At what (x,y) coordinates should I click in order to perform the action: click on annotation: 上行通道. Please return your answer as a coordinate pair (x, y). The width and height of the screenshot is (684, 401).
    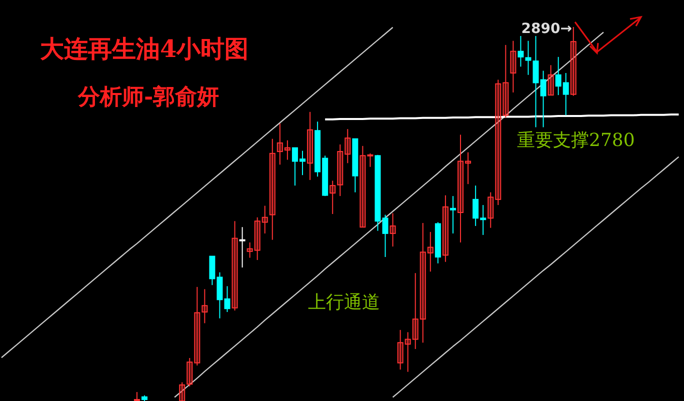
    Looking at the image, I should click on (344, 302).